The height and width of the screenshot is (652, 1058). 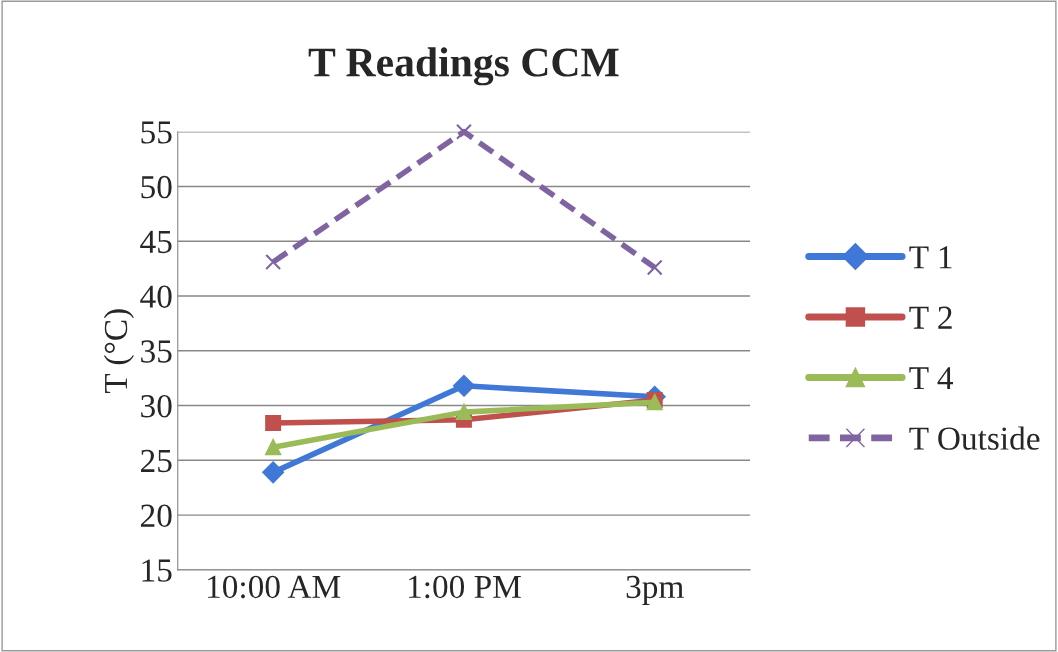 What do you see at coordinates (156, 132) in the screenshot?
I see `y-tick-label: 55` at bounding box center [156, 132].